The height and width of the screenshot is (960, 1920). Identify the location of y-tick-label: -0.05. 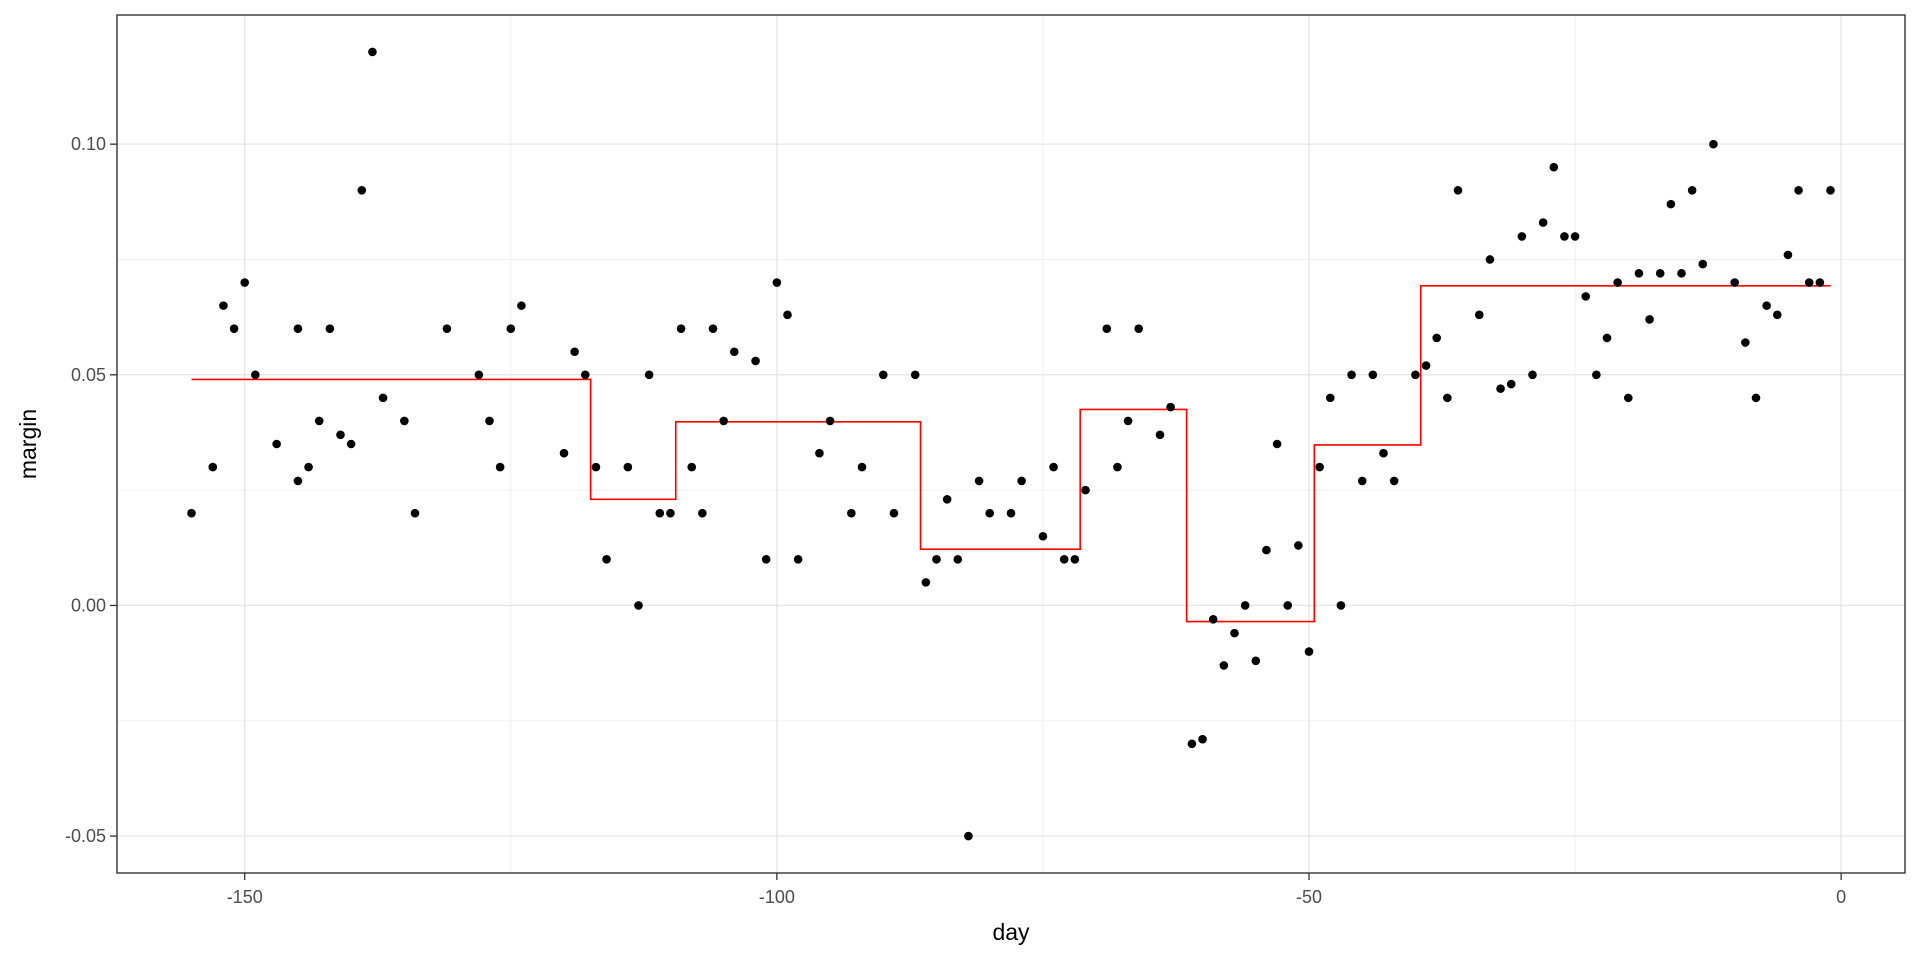
(85, 836).